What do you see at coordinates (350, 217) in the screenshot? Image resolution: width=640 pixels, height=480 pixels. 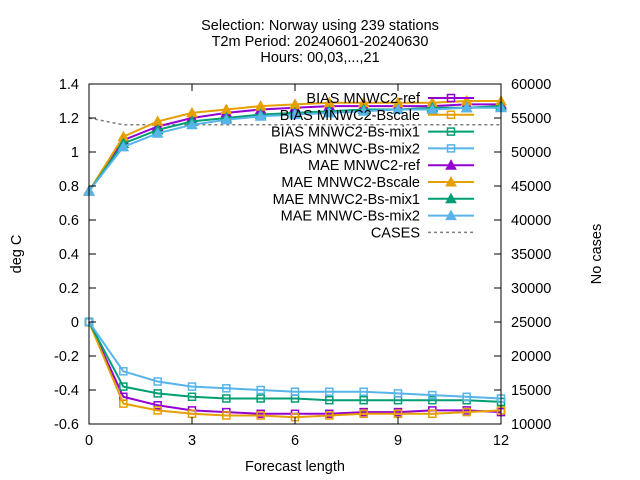 I see `legend-label: MAE MNWC-Bs-mix2` at bounding box center [350, 217].